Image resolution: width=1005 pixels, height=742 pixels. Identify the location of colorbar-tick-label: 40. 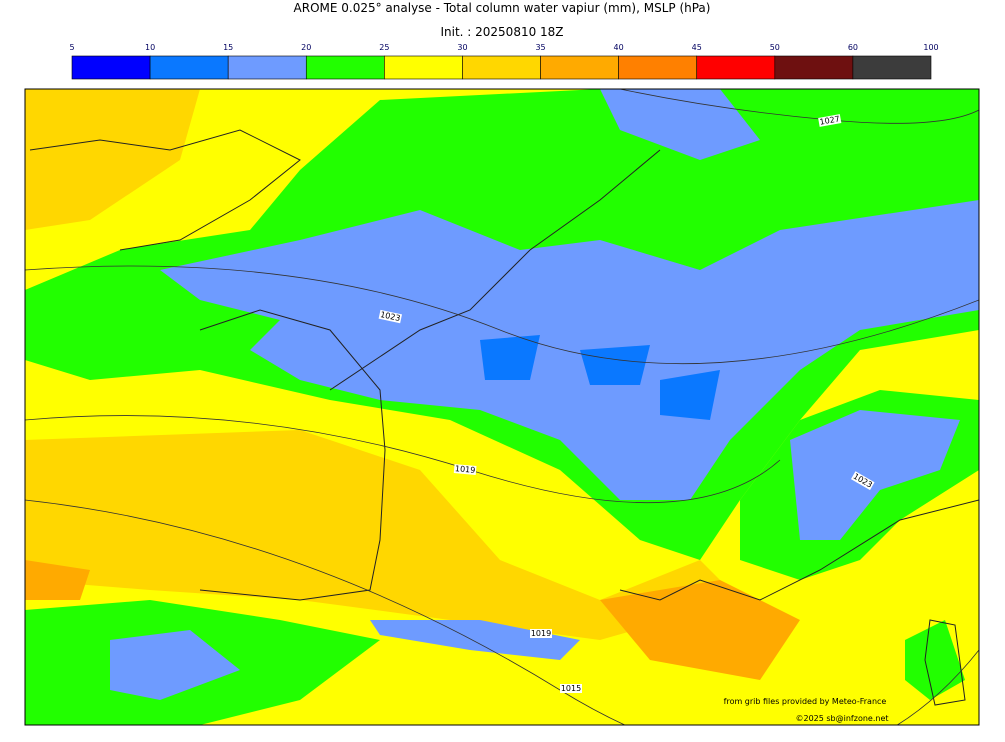
(619, 47).